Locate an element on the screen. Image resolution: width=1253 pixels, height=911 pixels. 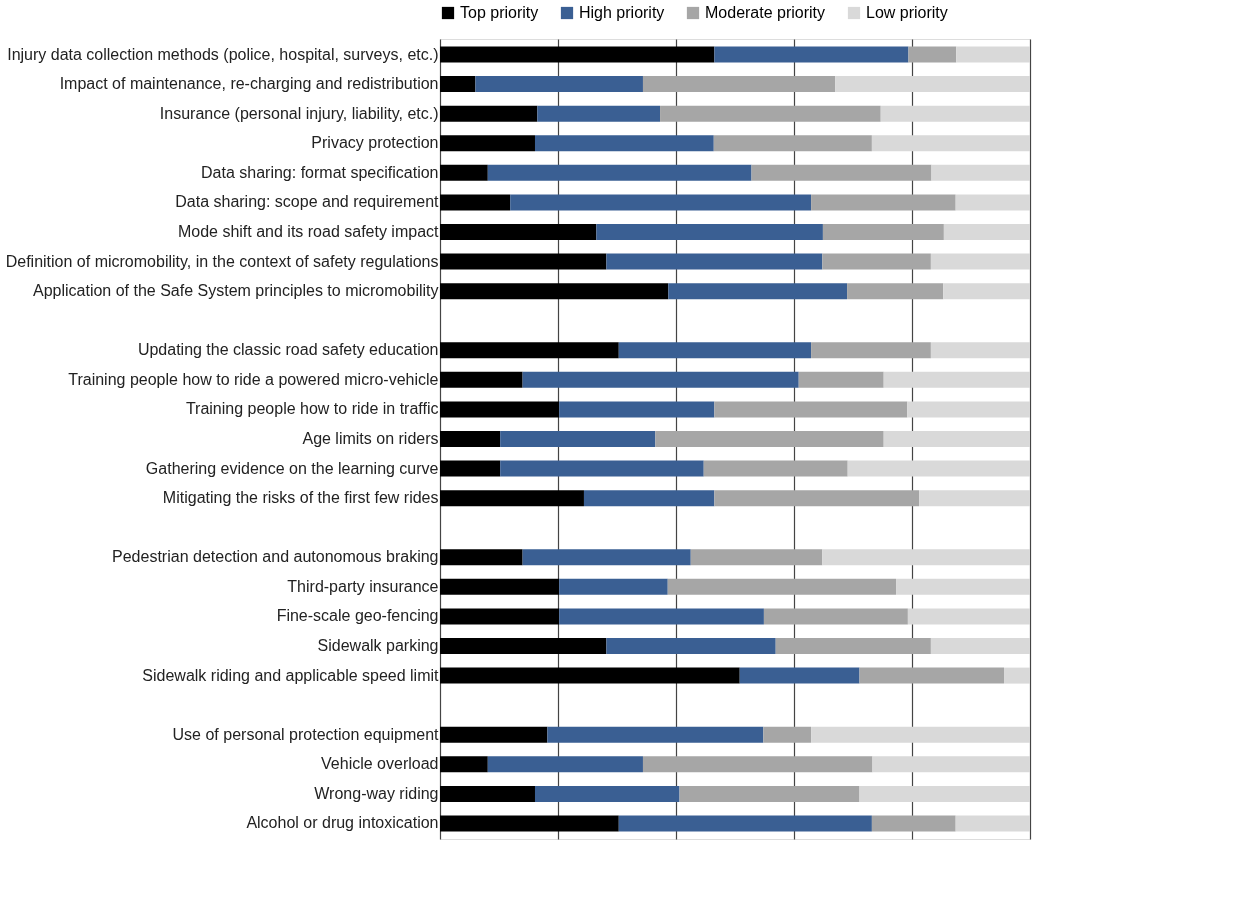
y-tick-label: Mitigating the risks of the first few rides is located at coordinates (300, 498).